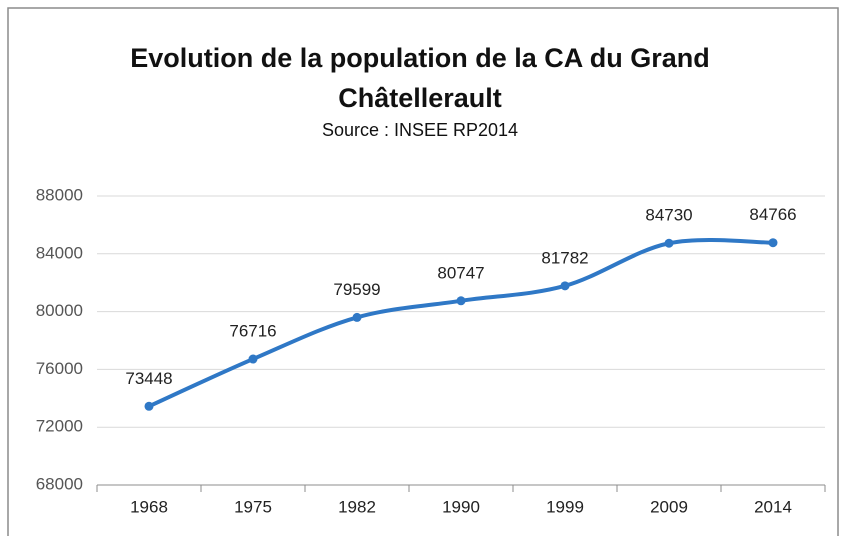 The width and height of the screenshot is (841, 536). Describe the element at coordinates (565, 506) in the screenshot. I see `x-tick-label: 1999` at that location.